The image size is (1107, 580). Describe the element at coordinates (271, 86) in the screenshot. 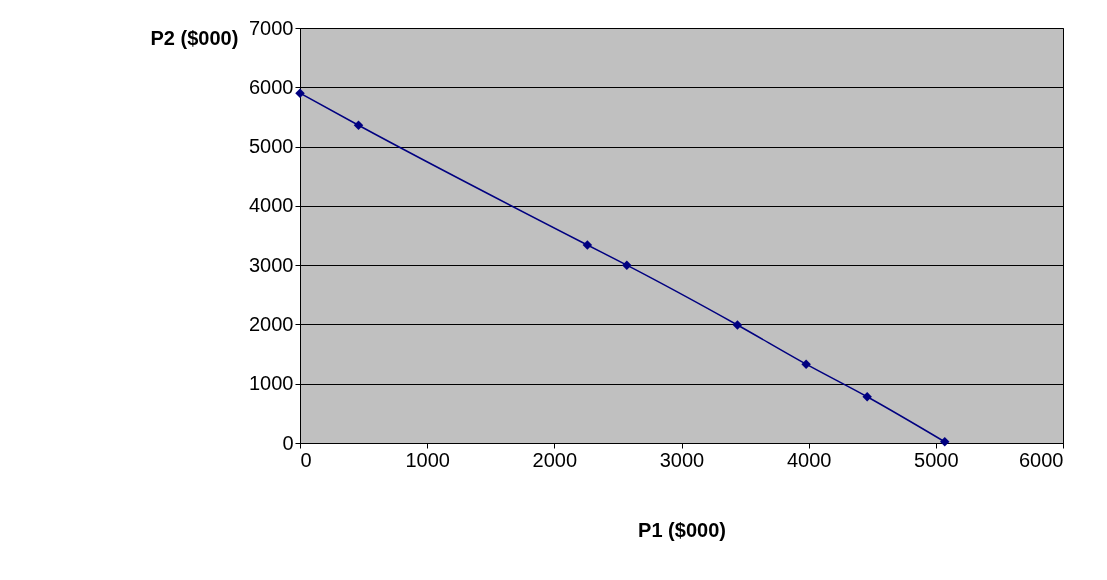

I see `y-tick-label: 6000` at that location.